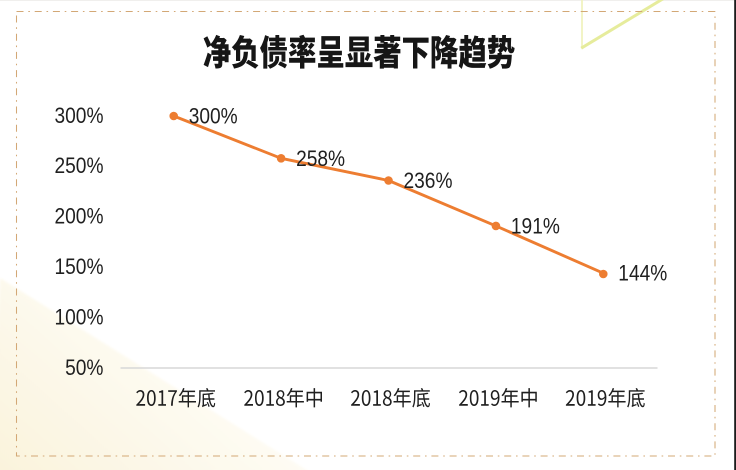 This screenshot has height=470, width=736. Describe the element at coordinates (642, 273) in the screenshot. I see `svg-text: 144%` at that location.